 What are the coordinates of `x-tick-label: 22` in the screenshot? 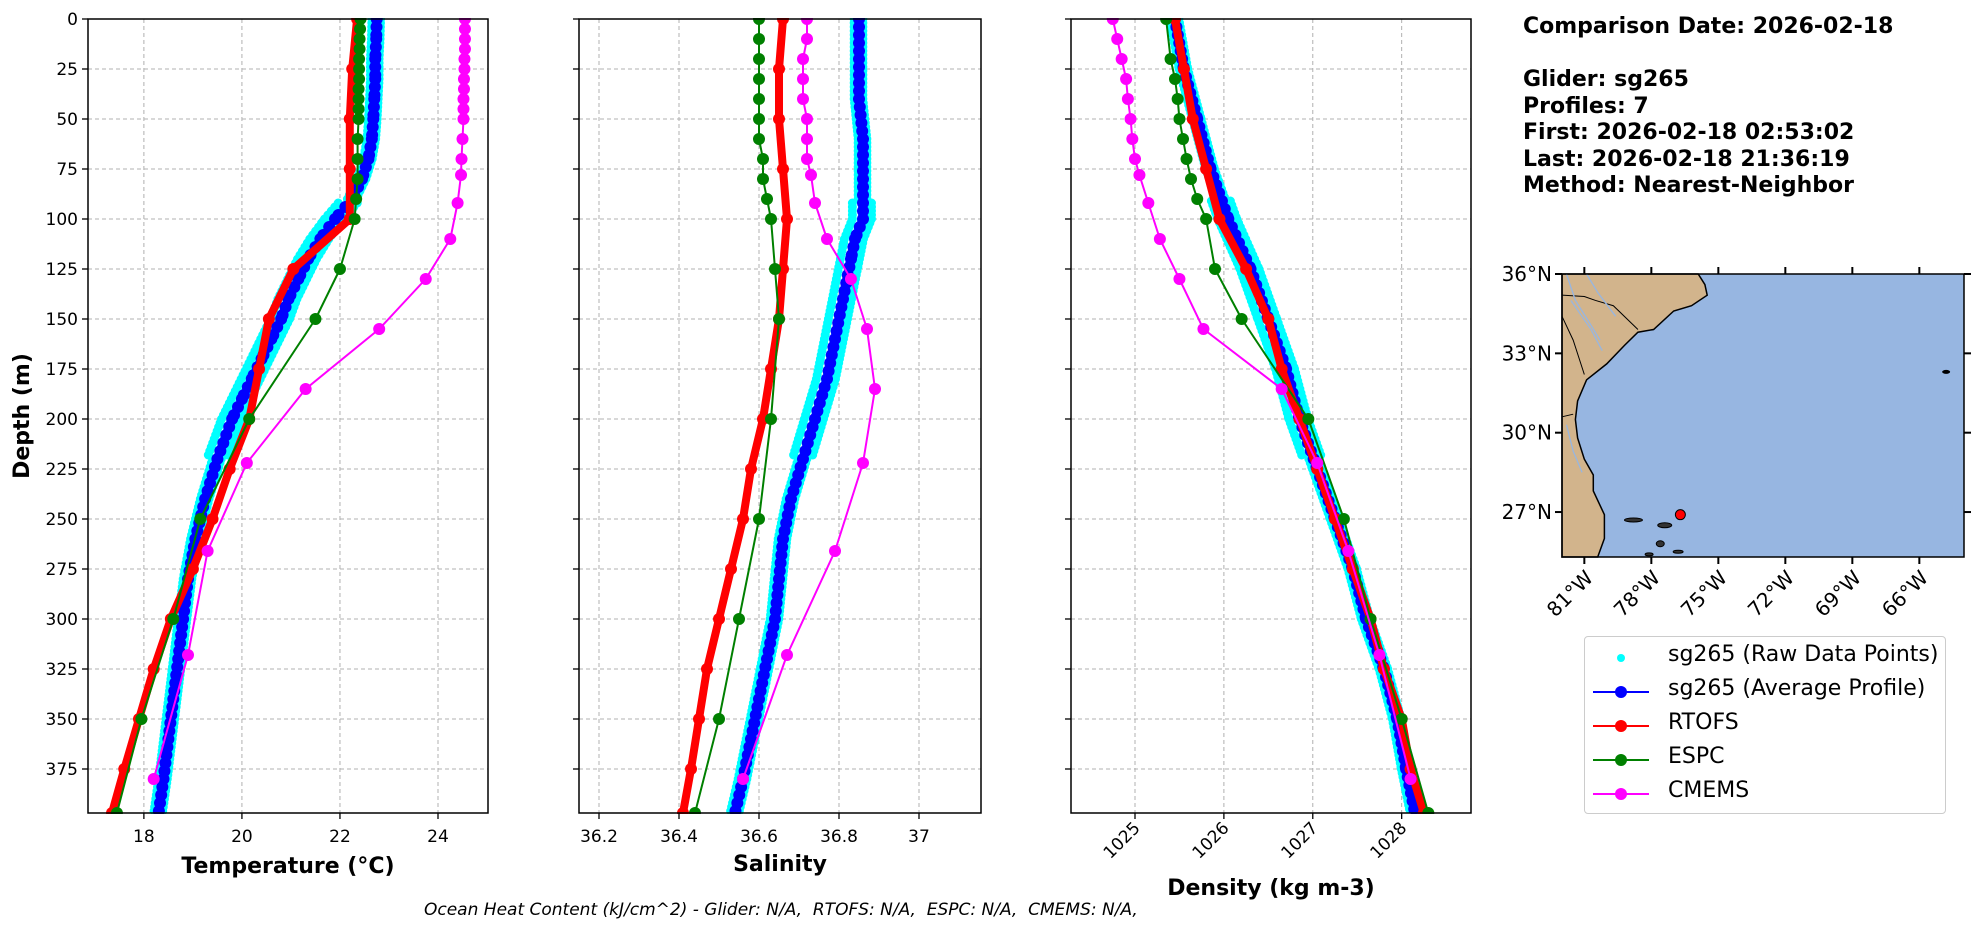 It's located at (340, 837).